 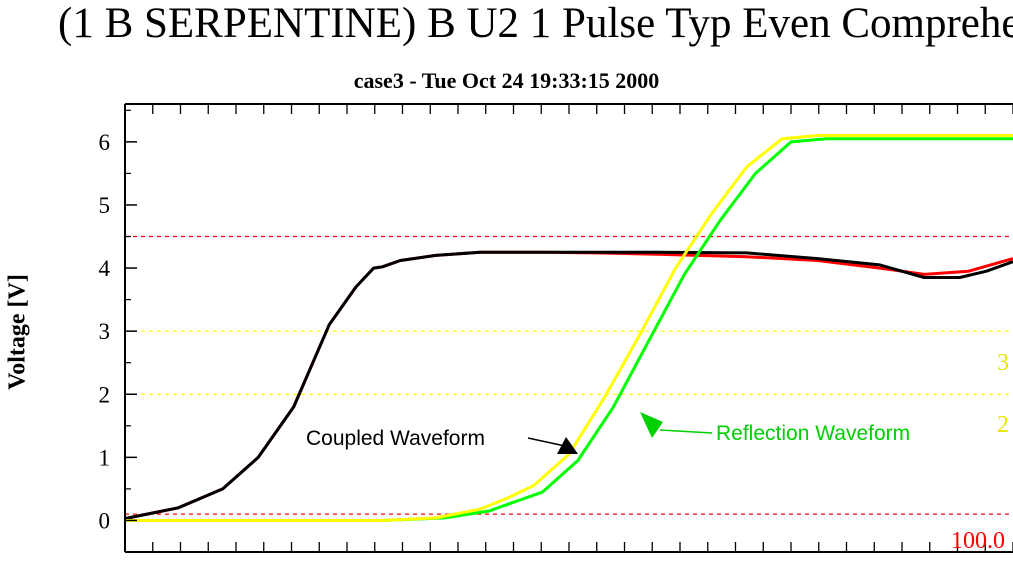 I want to click on y-tick-labels: 0 1 2 3 4 5 6, so click(x=105, y=332).